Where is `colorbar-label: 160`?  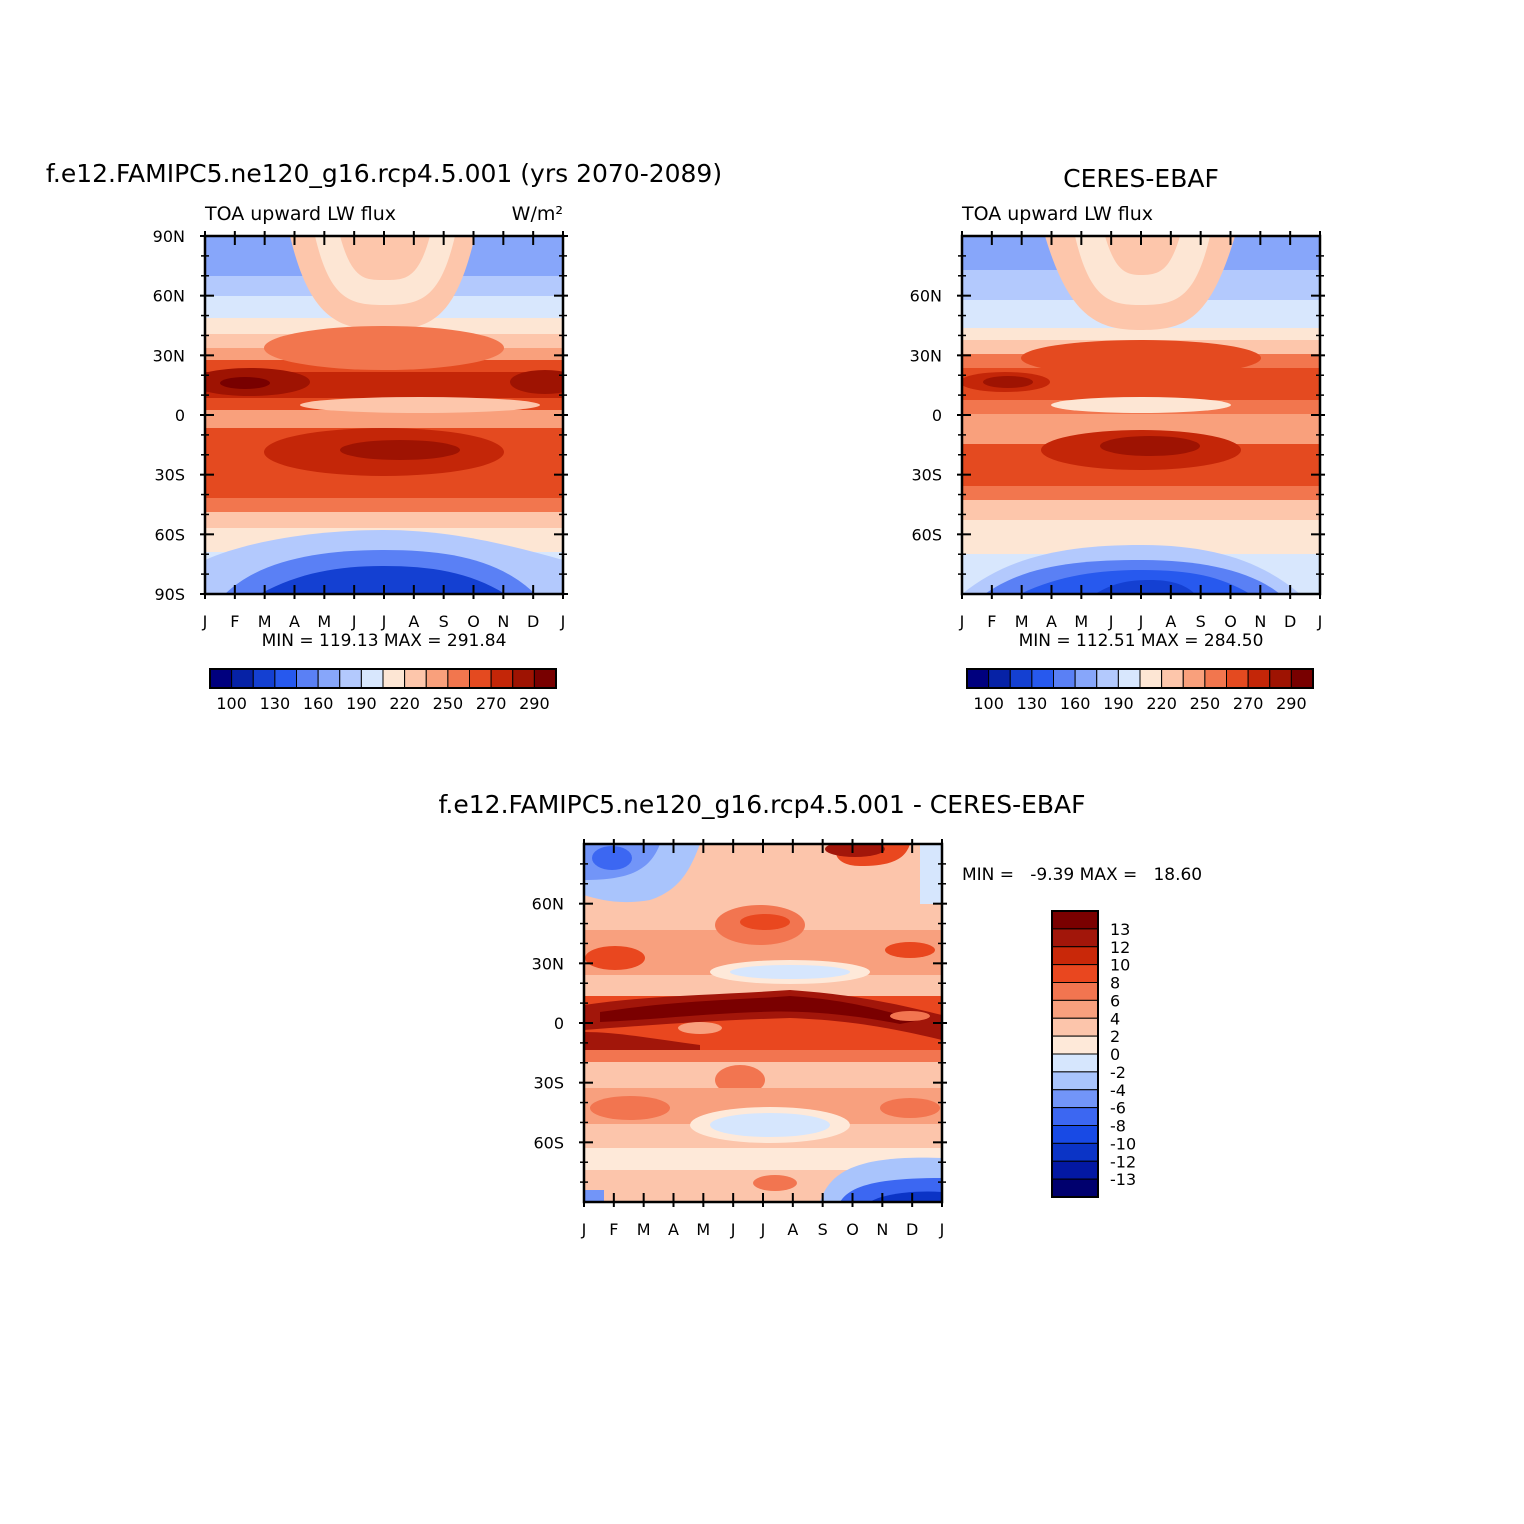
colorbar-label: 160 is located at coordinates (1075, 703).